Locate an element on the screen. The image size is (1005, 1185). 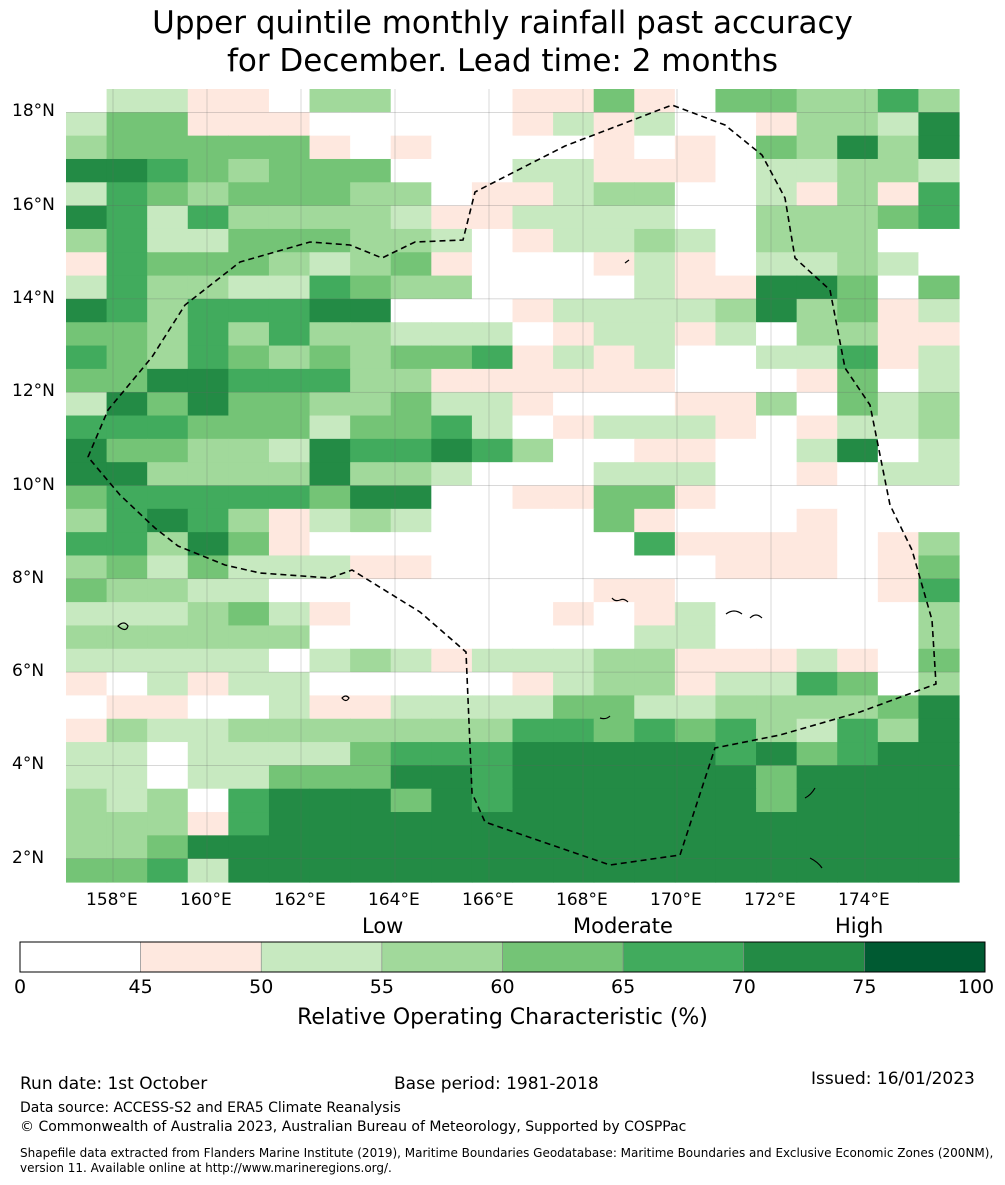
colorbar-tick-label: 45 is located at coordinates (140, 987).